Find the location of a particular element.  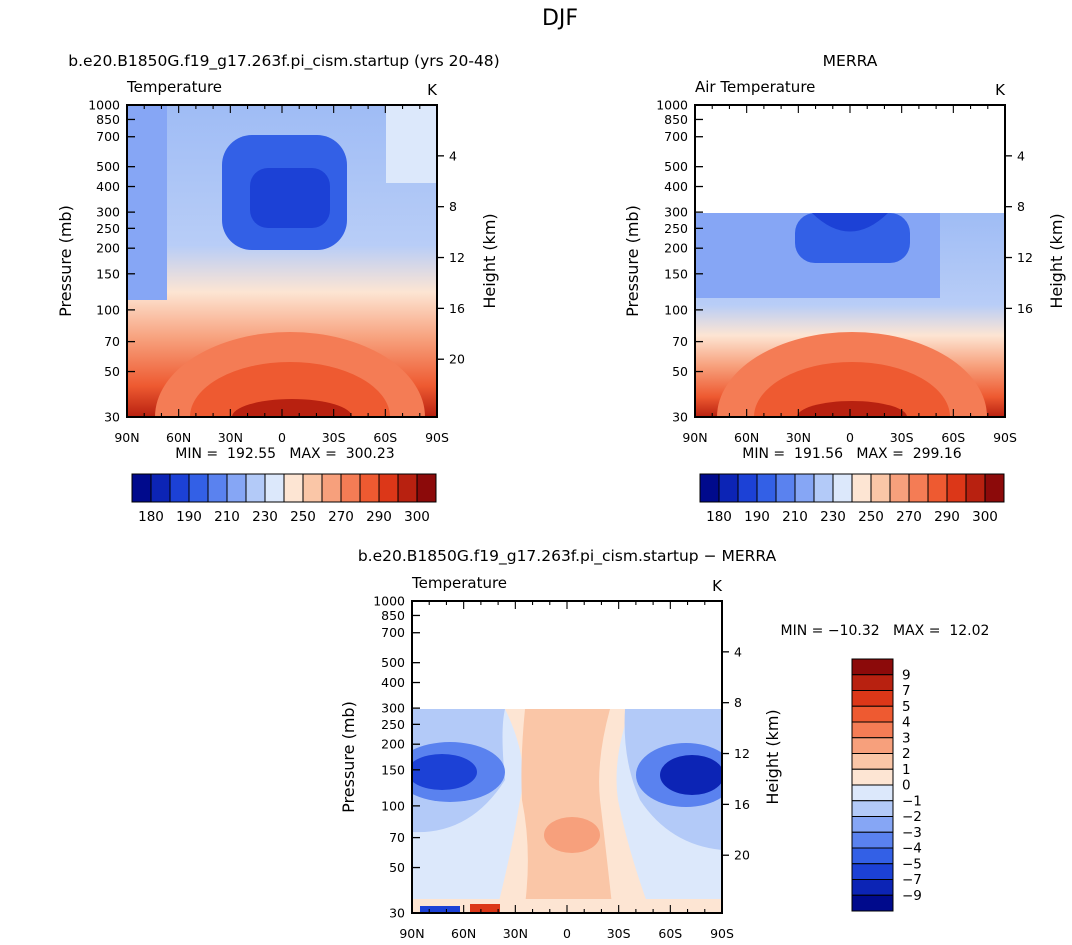

panel1-y-axis-right: 20 16 12 8 4 is located at coordinates (451, 257).